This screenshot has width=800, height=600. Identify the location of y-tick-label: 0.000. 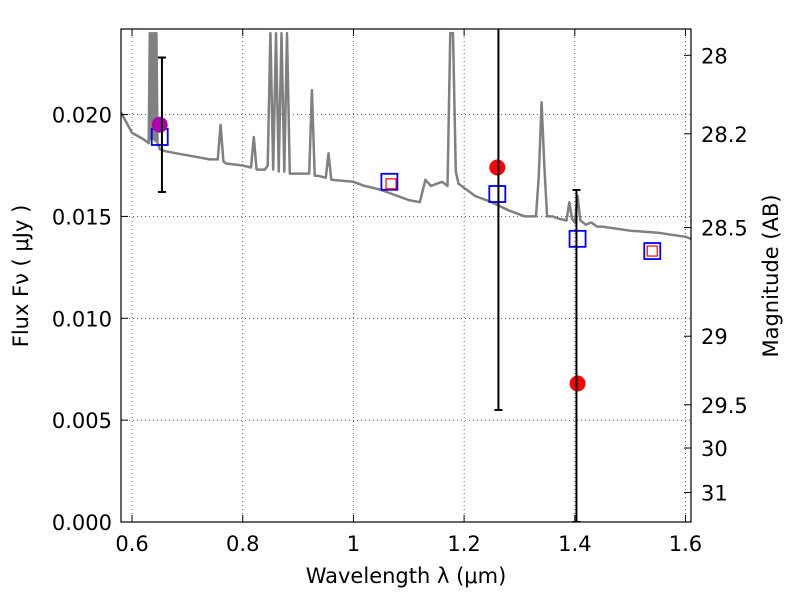
(82, 523).